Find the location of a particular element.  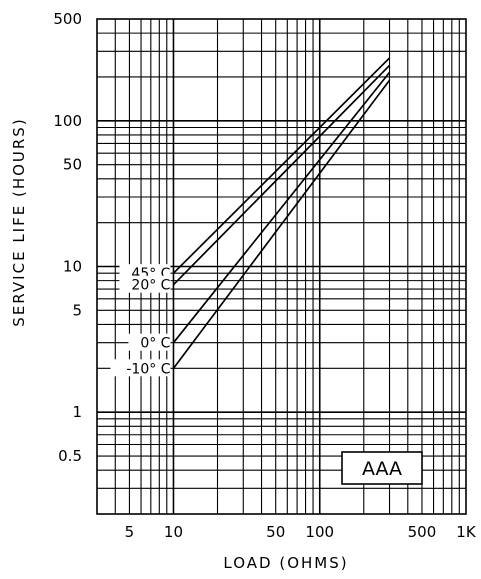

y-tick-label: 5 is located at coordinates (77, 310).